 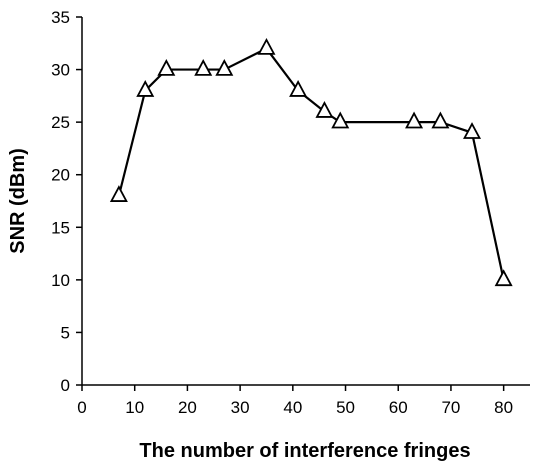 I want to click on y-tick-label: 25, so click(x=60, y=122).